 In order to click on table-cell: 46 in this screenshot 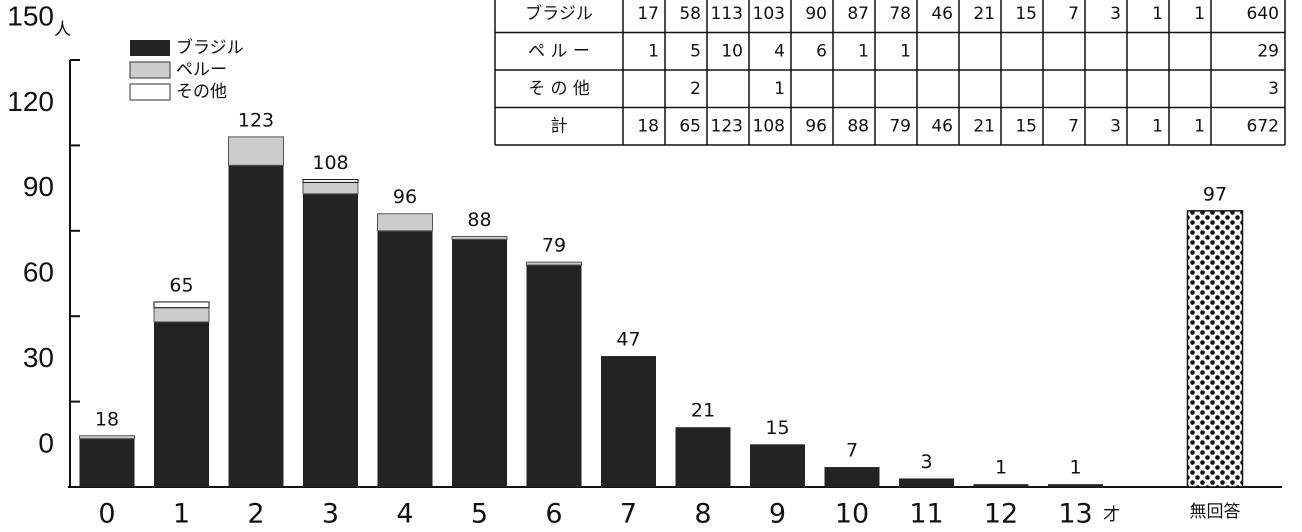, I will do `click(942, 14)`.